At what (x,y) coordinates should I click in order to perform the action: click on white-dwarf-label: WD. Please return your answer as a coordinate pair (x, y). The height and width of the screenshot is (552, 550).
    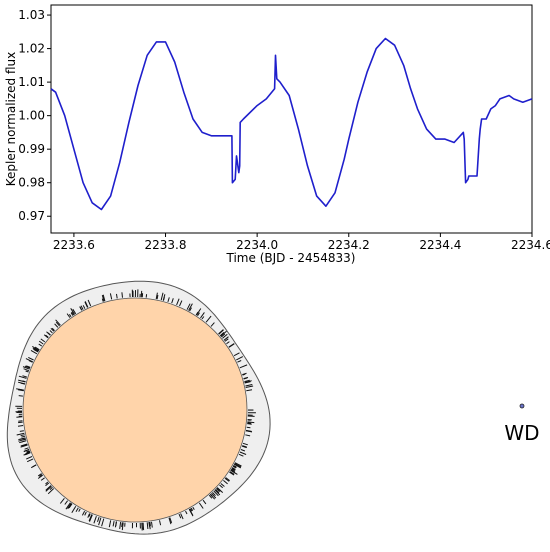
    Looking at the image, I should click on (521, 433).